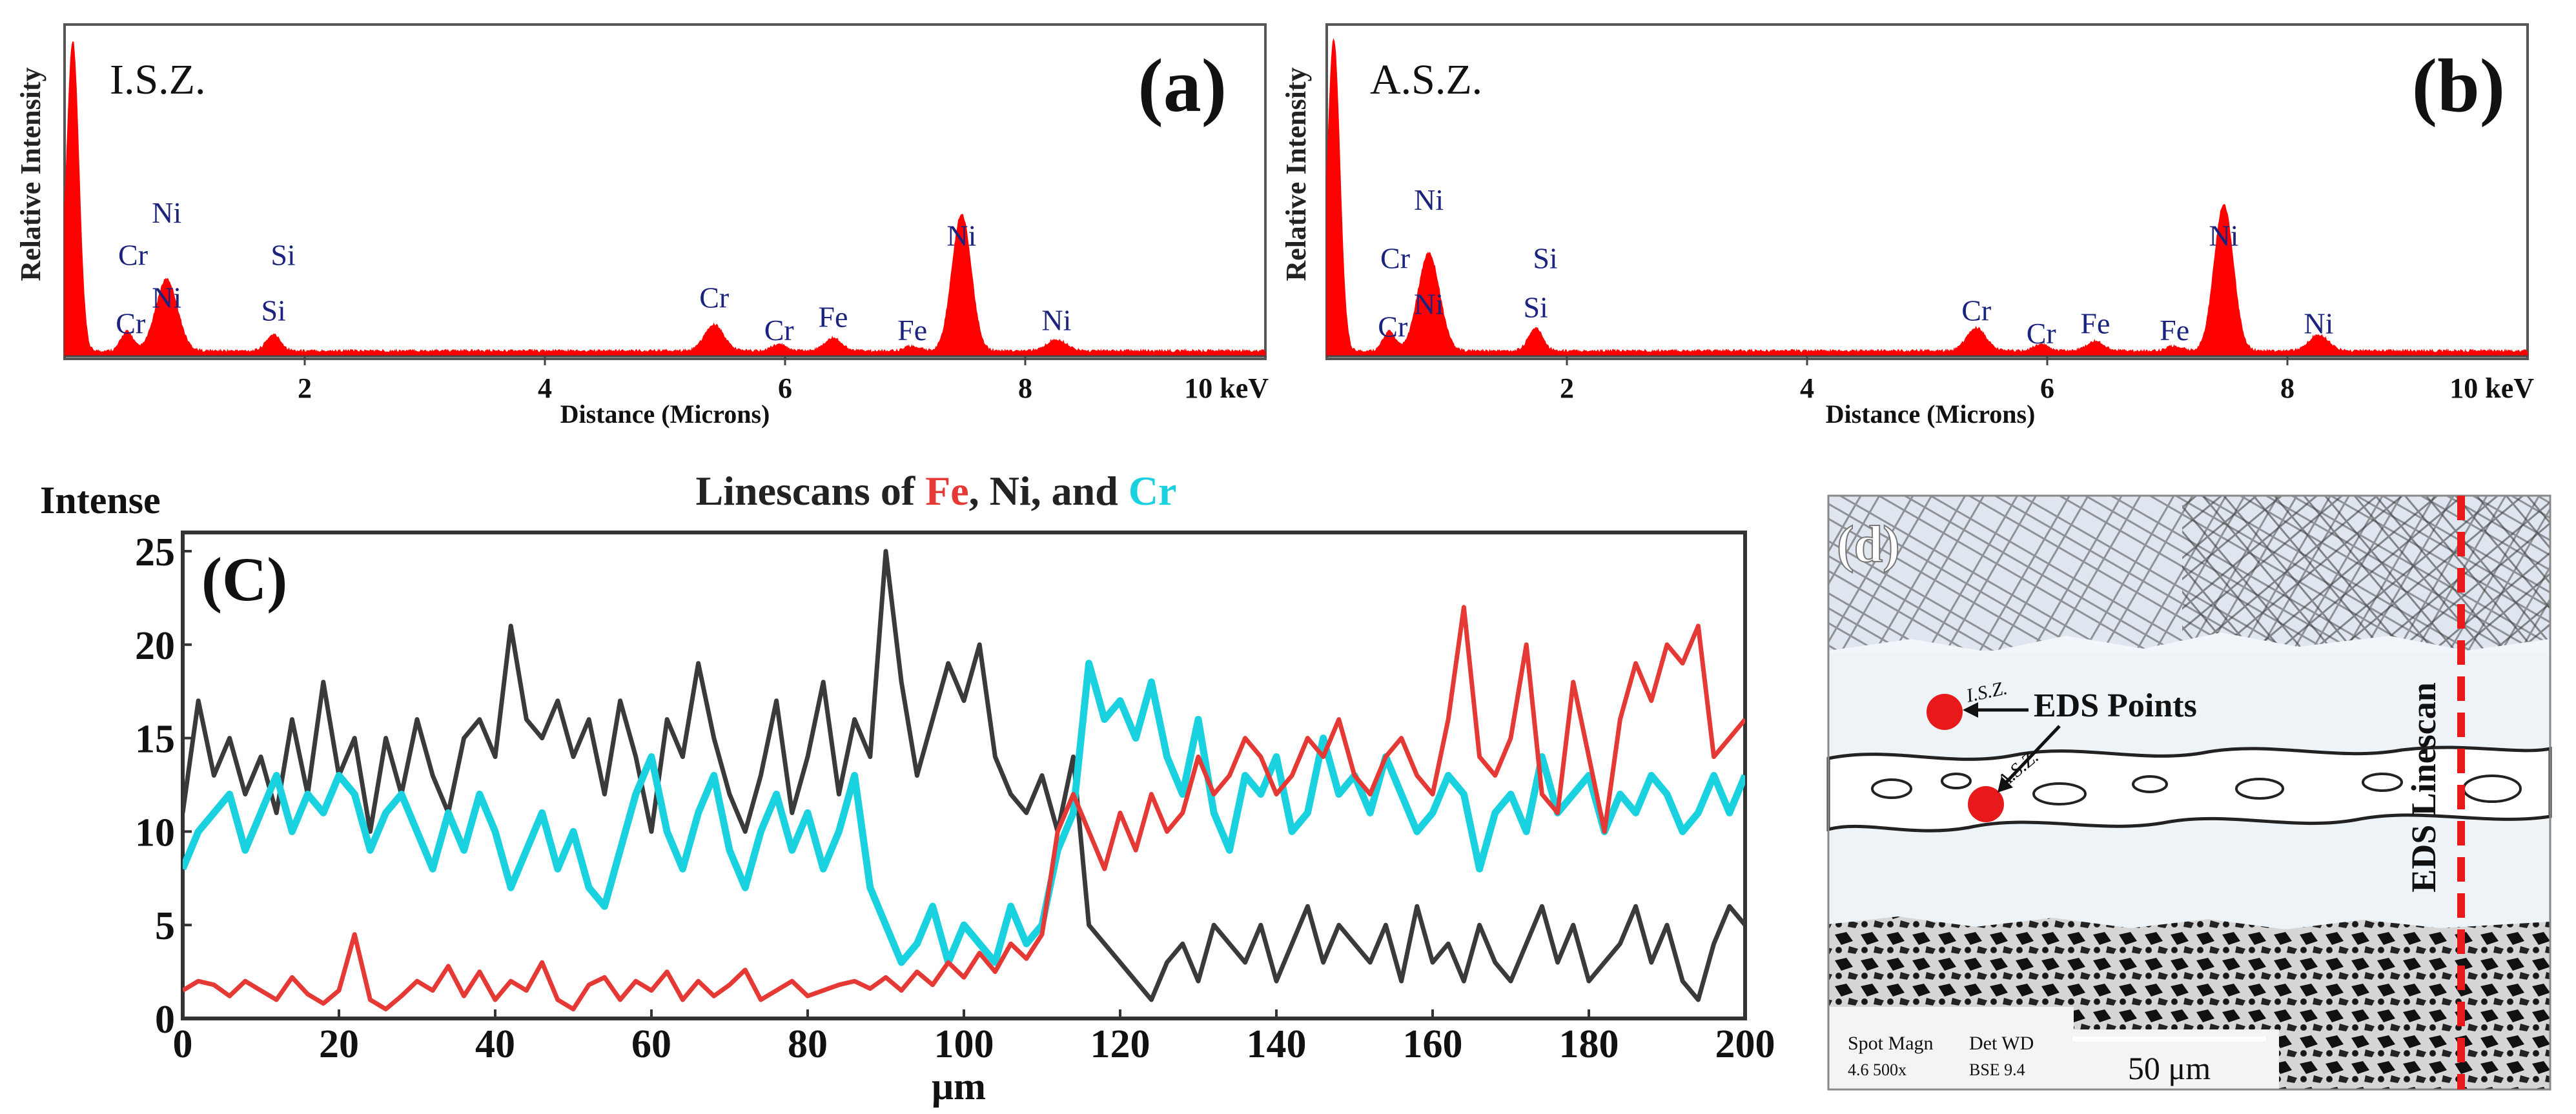 Image resolution: width=2576 pixels, height=1114 pixels. I want to click on panel-c-title-cr: Cr, so click(1153, 491).